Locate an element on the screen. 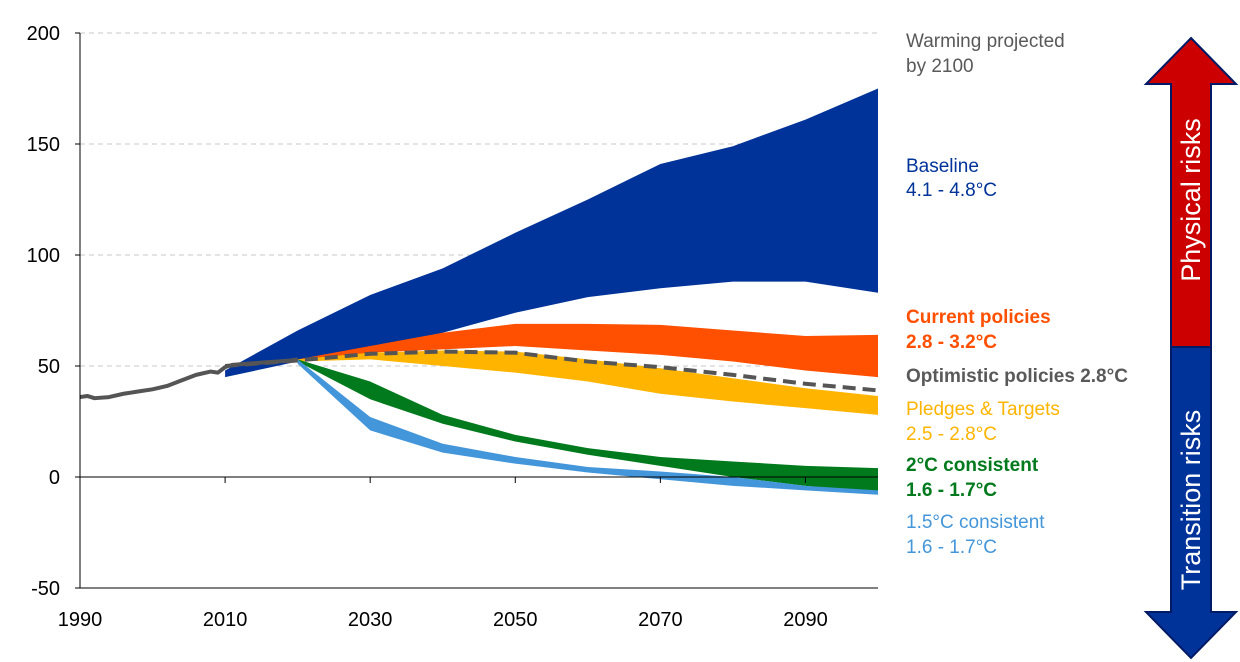 This screenshot has height=662, width=1240. y-tick-label: 50 is located at coordinates (49, 367).